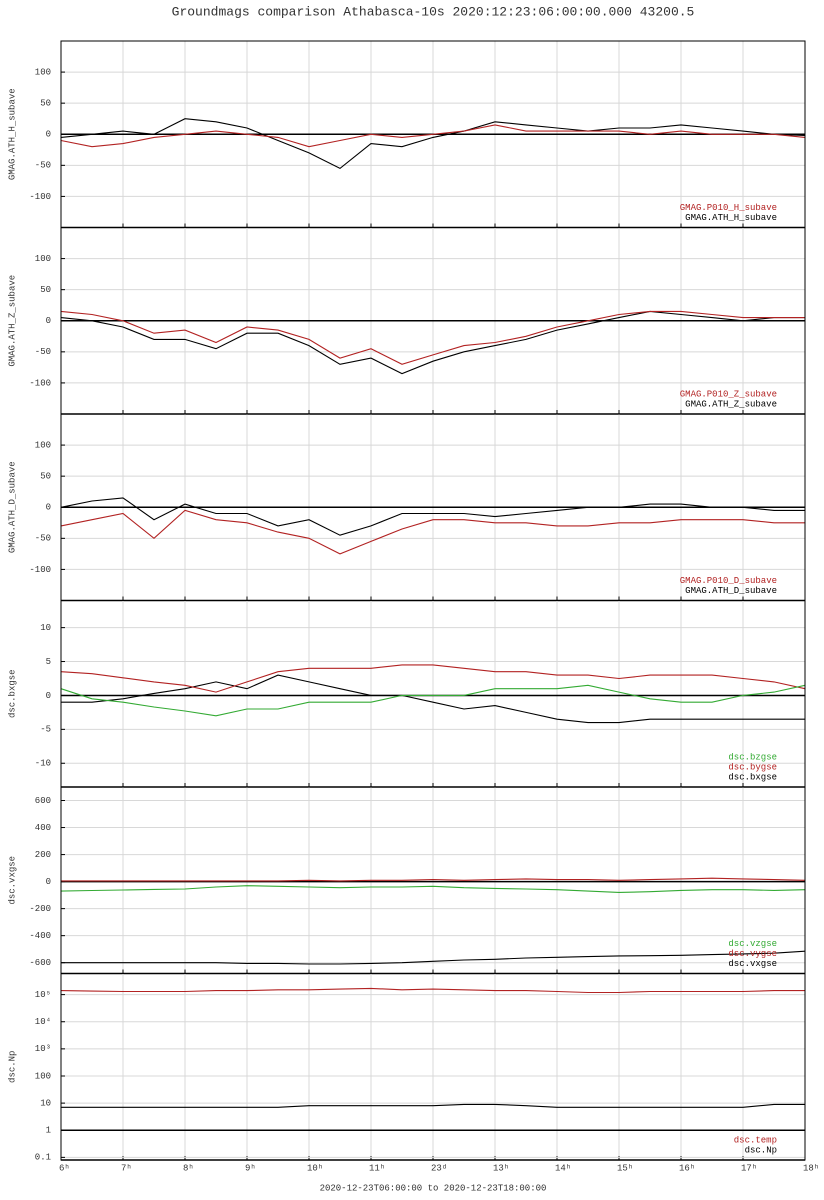  Describe the element at coordinates (40, 936) in the screenshot. I see `y-tick-label: -400` at that location.